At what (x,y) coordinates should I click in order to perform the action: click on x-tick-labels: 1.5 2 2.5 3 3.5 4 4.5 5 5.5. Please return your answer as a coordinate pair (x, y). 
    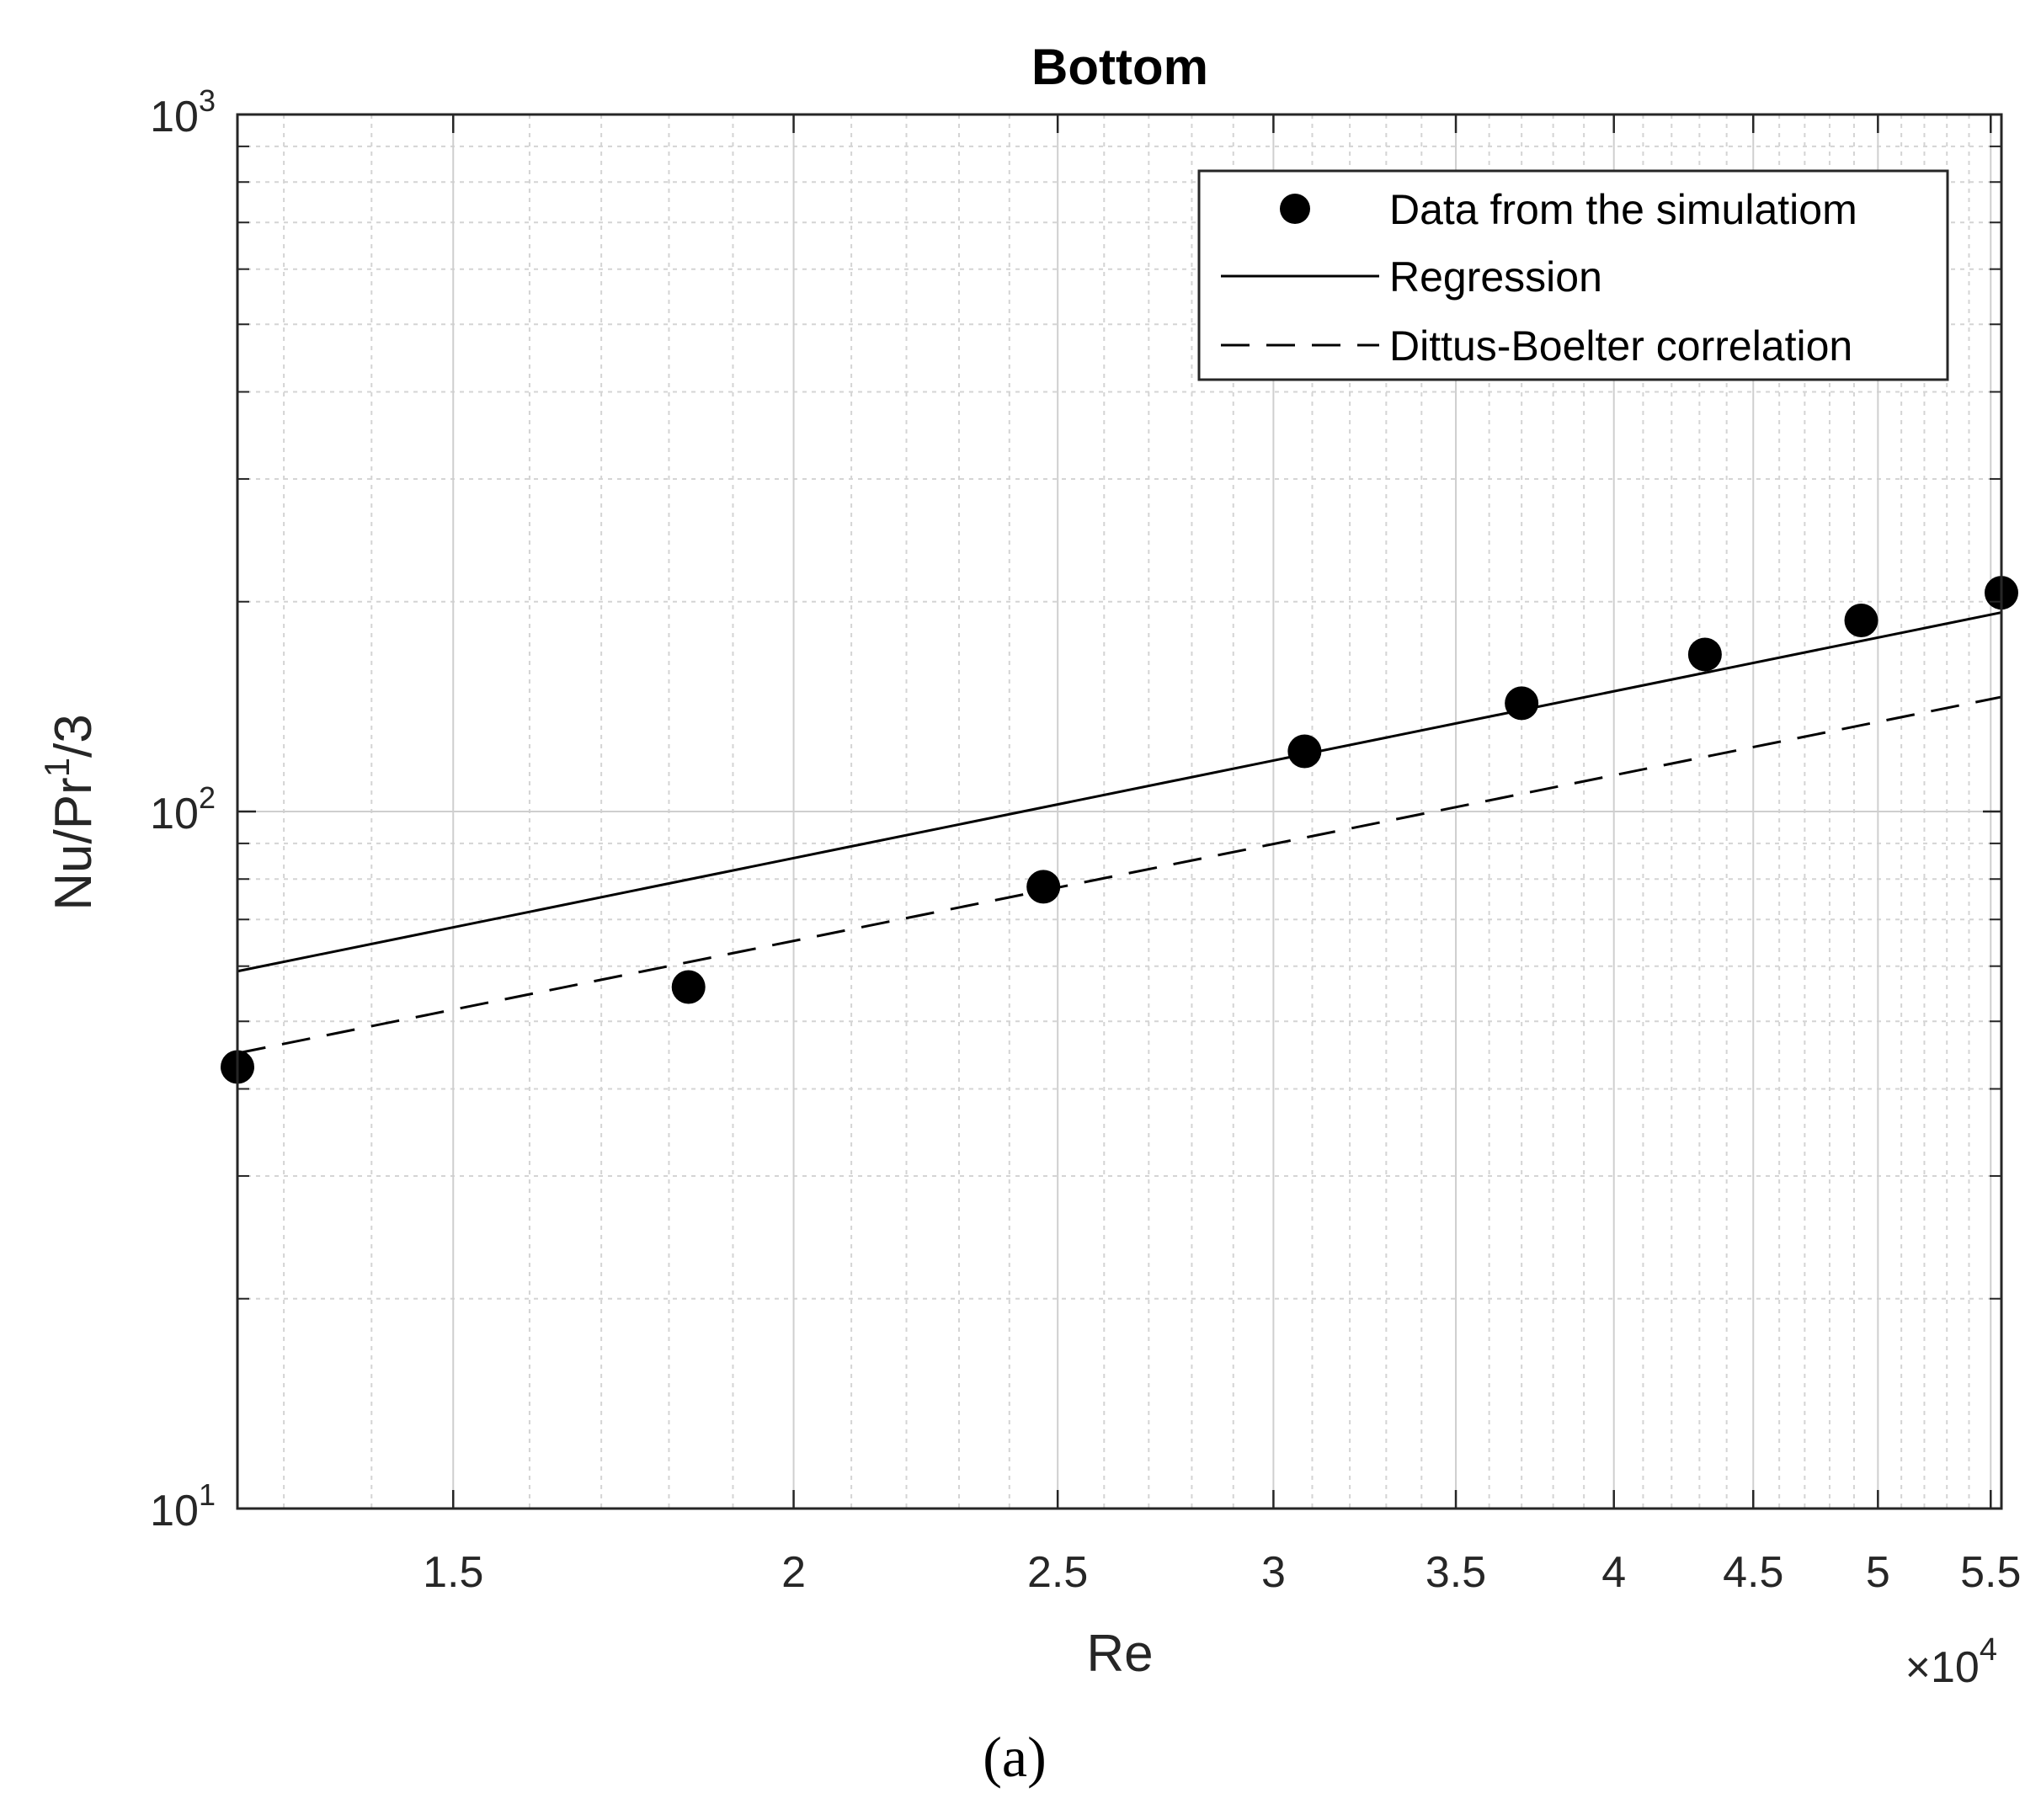
    Looking at the image, I should click on (1222, 1572).